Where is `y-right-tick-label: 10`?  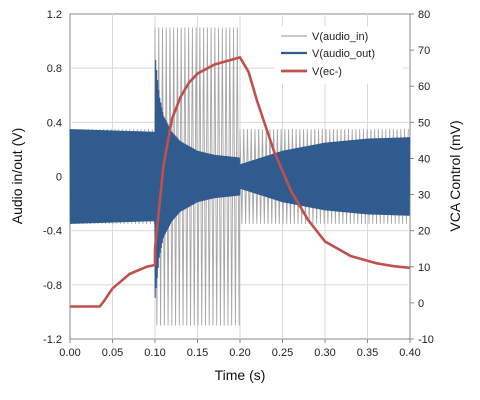
y-right-tick-label: 10 is located at coordinates (424, 268).